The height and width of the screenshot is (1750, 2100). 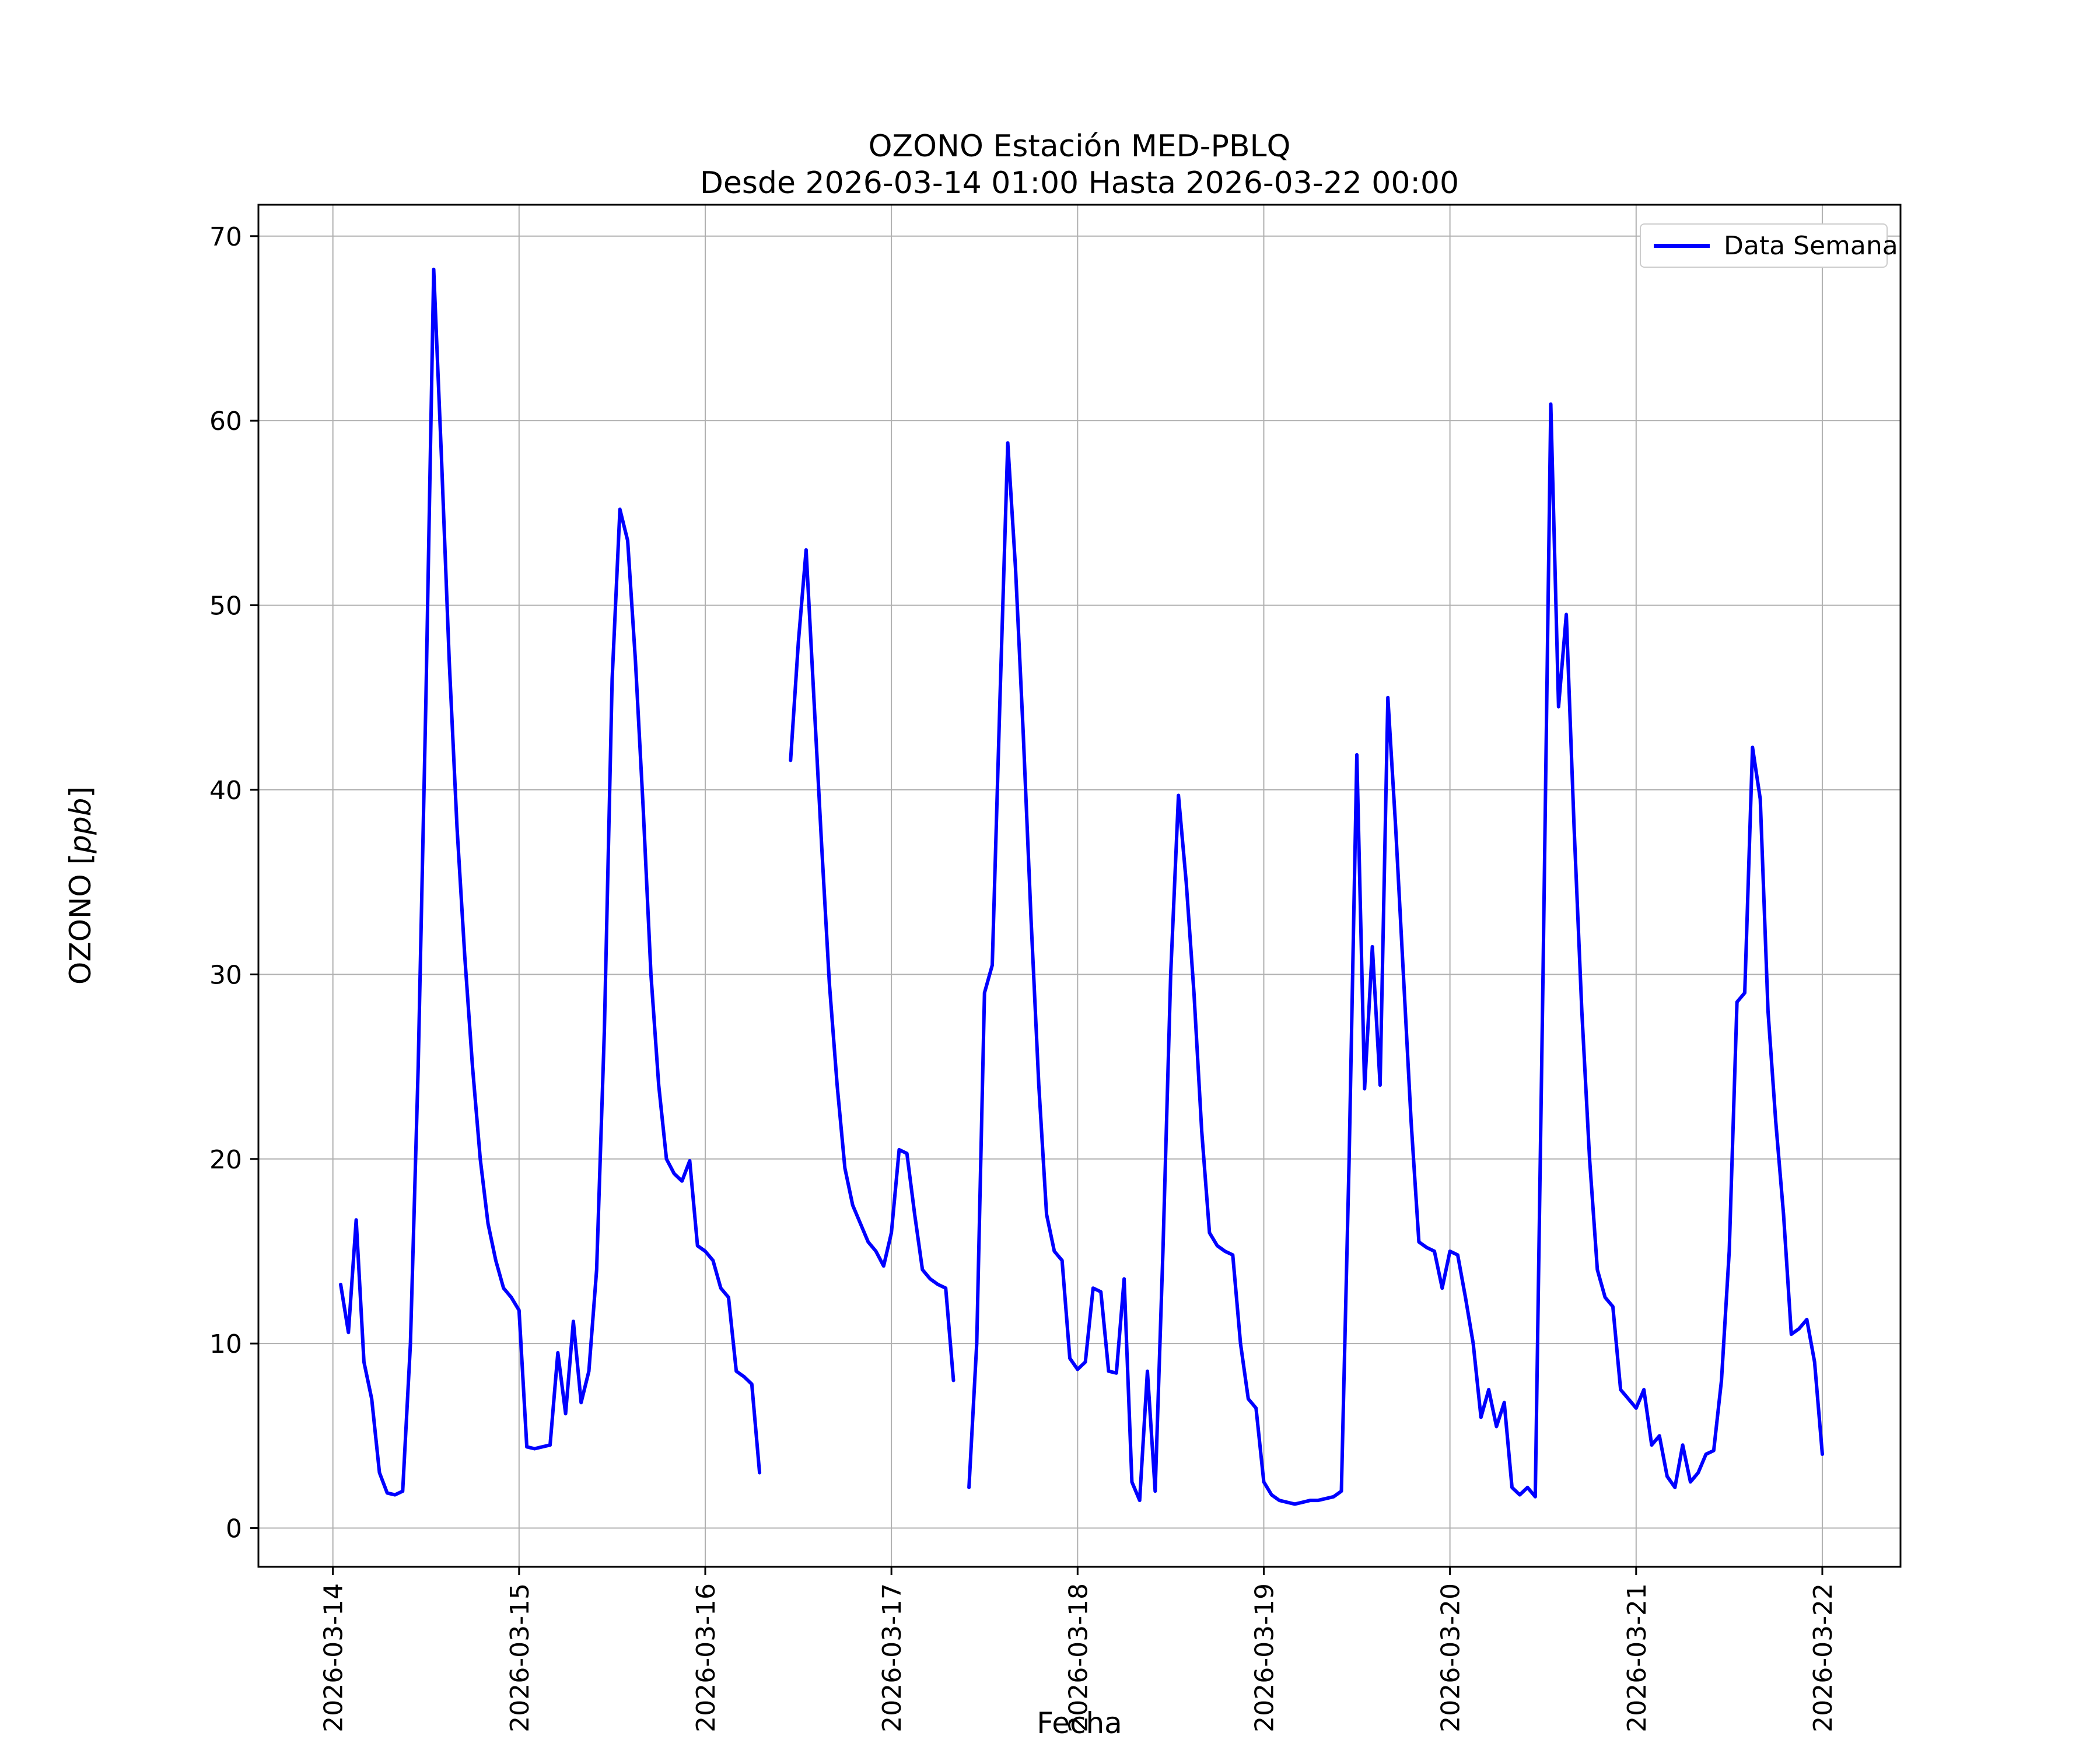 What do you see at coordinates (1823, 1657) in the screenshot?
I see `x-tick-label: 2026-03-22` at bounding box center [1823, 1657].